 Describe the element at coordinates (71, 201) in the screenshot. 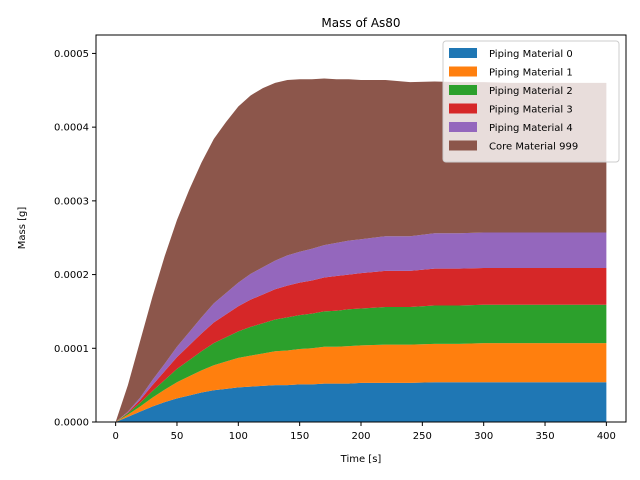

I see `y-tick-label: 0.0003` at that location.